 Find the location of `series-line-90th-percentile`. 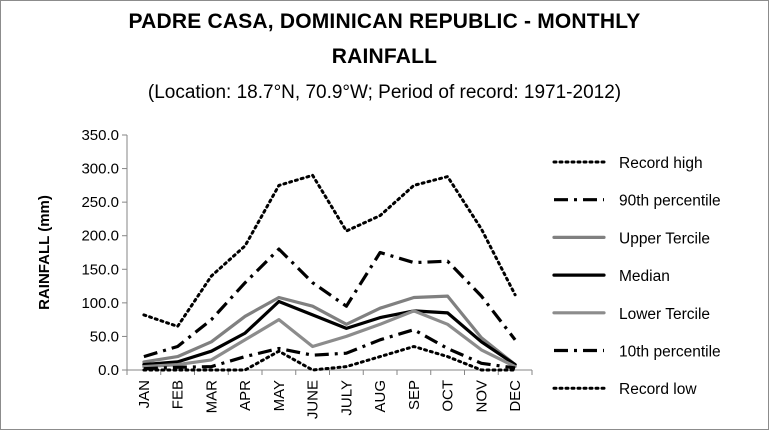

series-line-90th-percentile is located at coordinates (330, 303).